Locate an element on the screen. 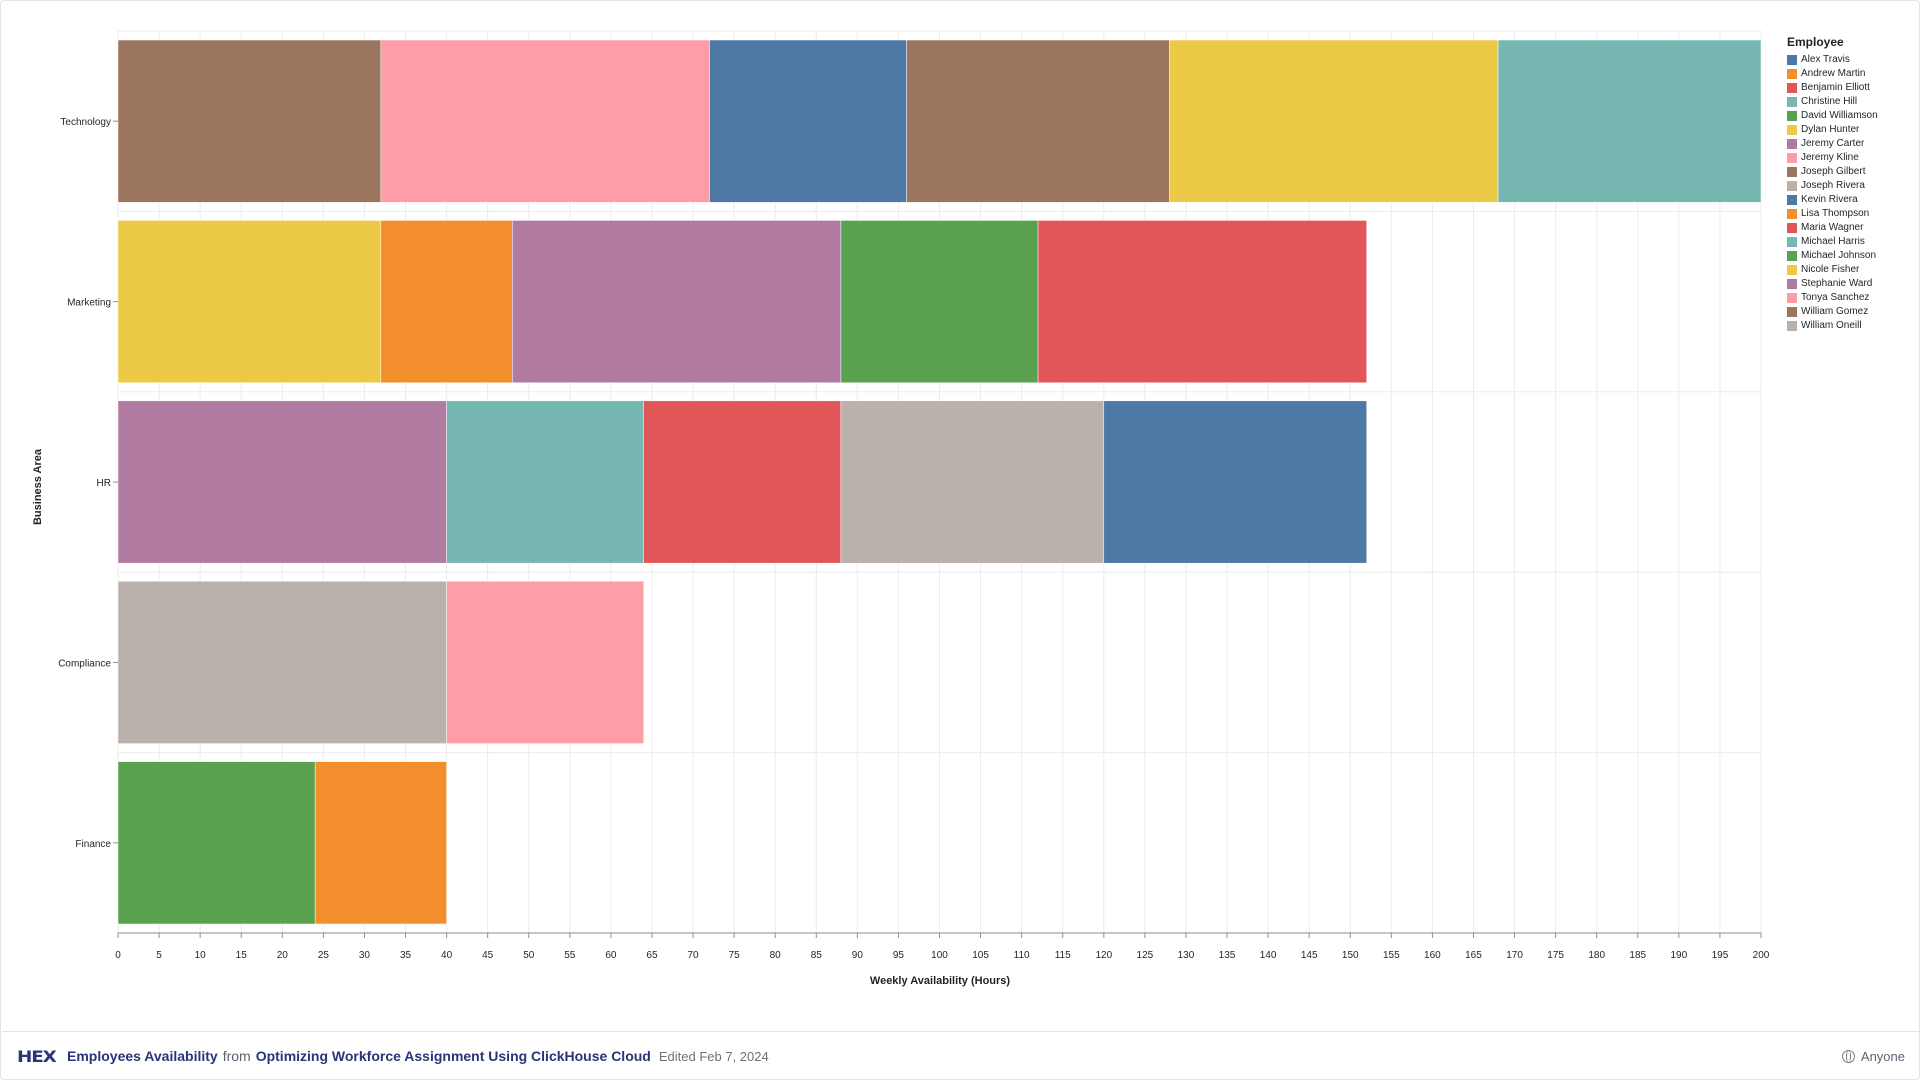 This screenshot has height=1080, width=1920. audience-label: Anyone is located at coordinates (1882, 1056).